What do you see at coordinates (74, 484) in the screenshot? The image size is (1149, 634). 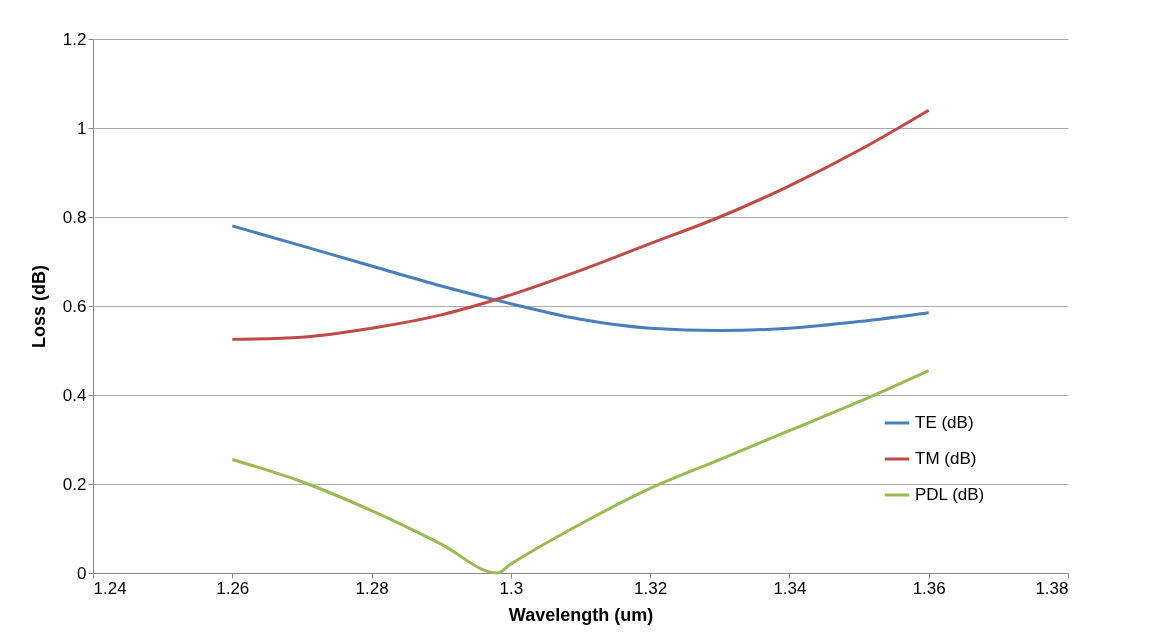 I see `y-tick-label: 0.2` at bounding box center [74, 484].